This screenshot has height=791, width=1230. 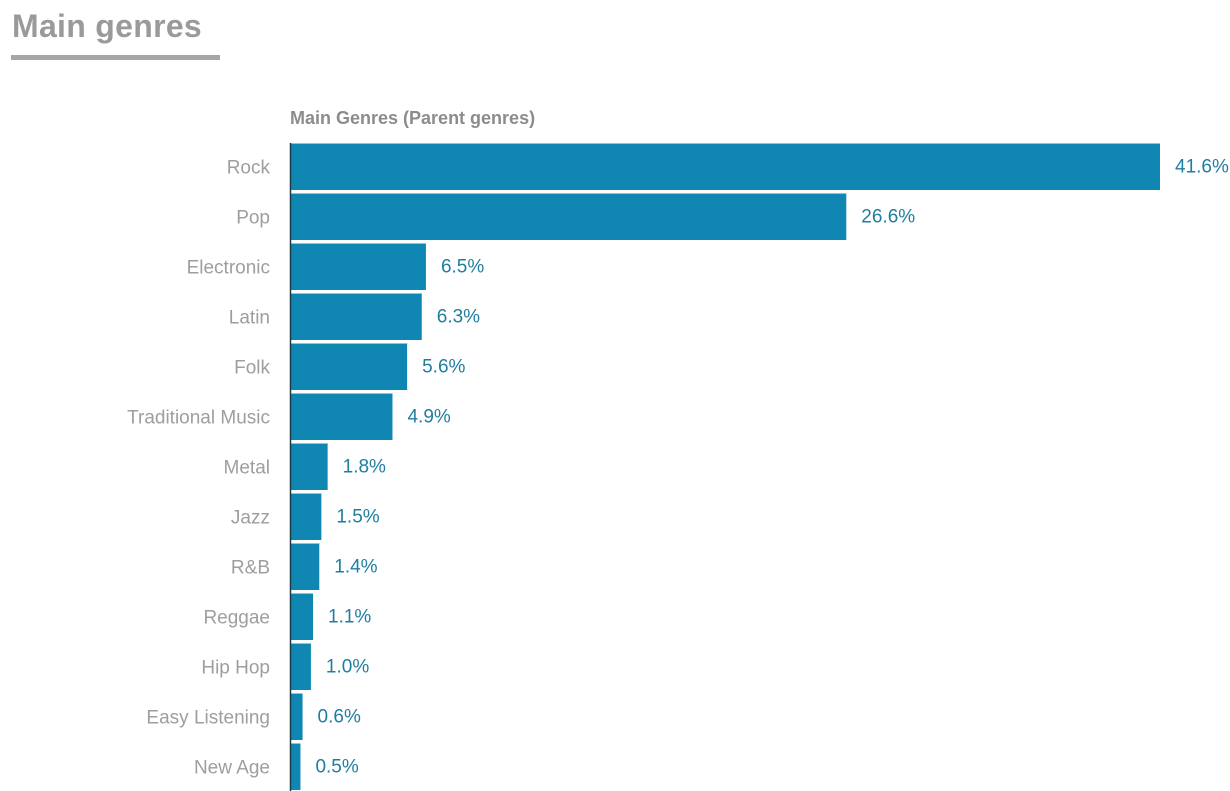 I want to click on category-label: Jazz, so click(x=250, y=518).